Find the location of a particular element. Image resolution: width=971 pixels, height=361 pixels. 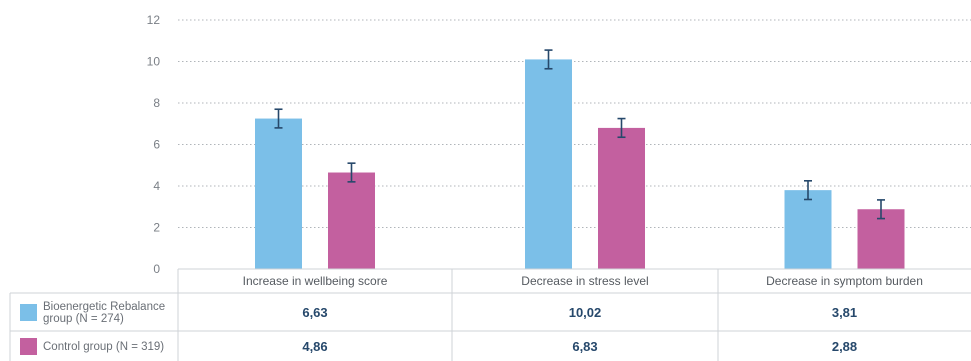

y-tick-label: 12 is located at coordinates (154, 20).